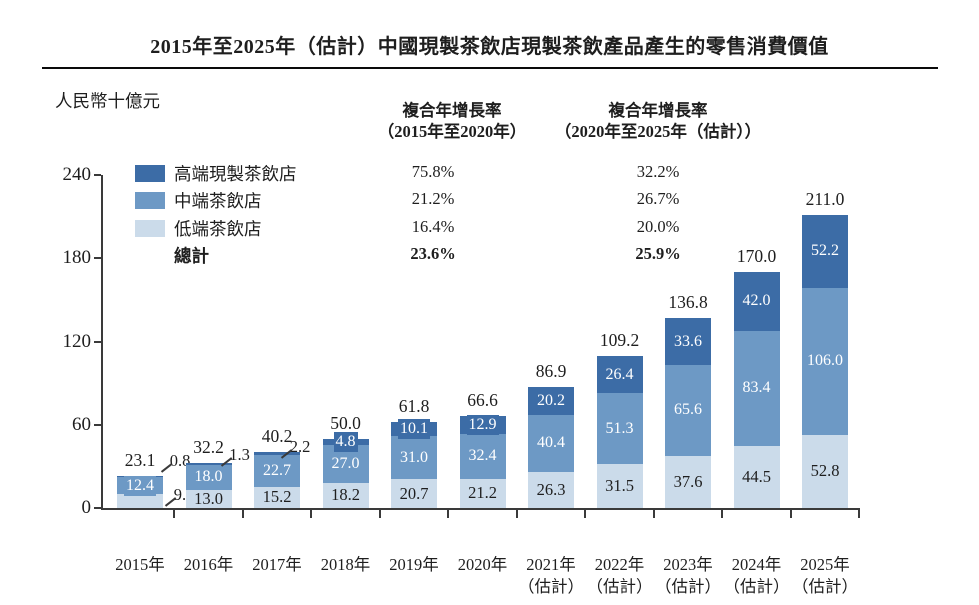 The height and width of the screenshot is (605, 979). I want to click on bar-total-label: 109.2, so click(619, 340).